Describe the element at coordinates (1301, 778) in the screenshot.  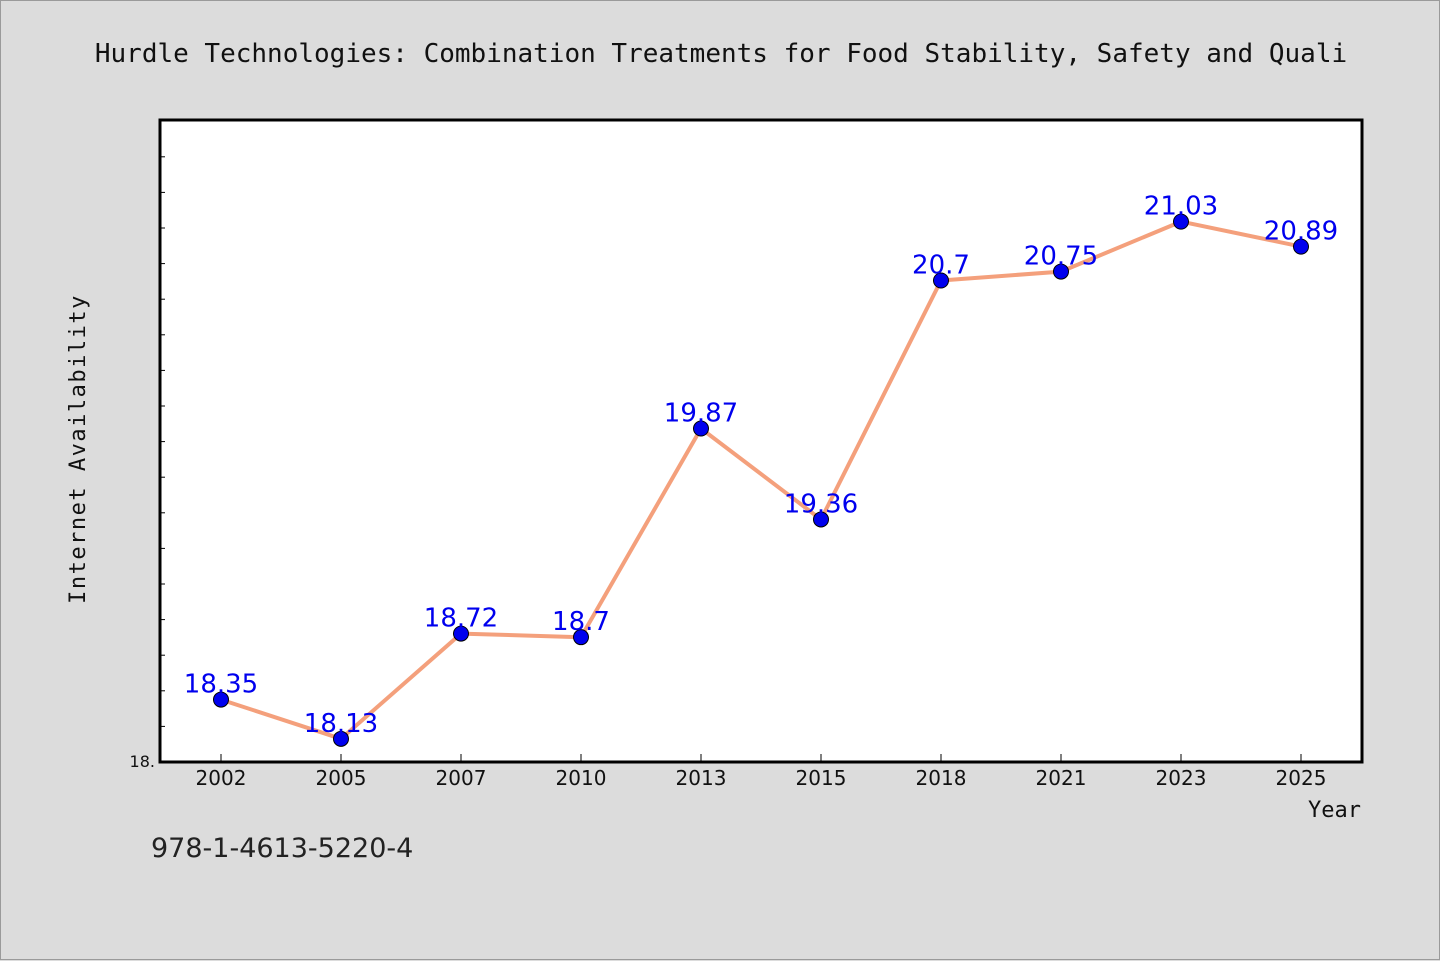
I see `x-tick-label: 2025` at that location.